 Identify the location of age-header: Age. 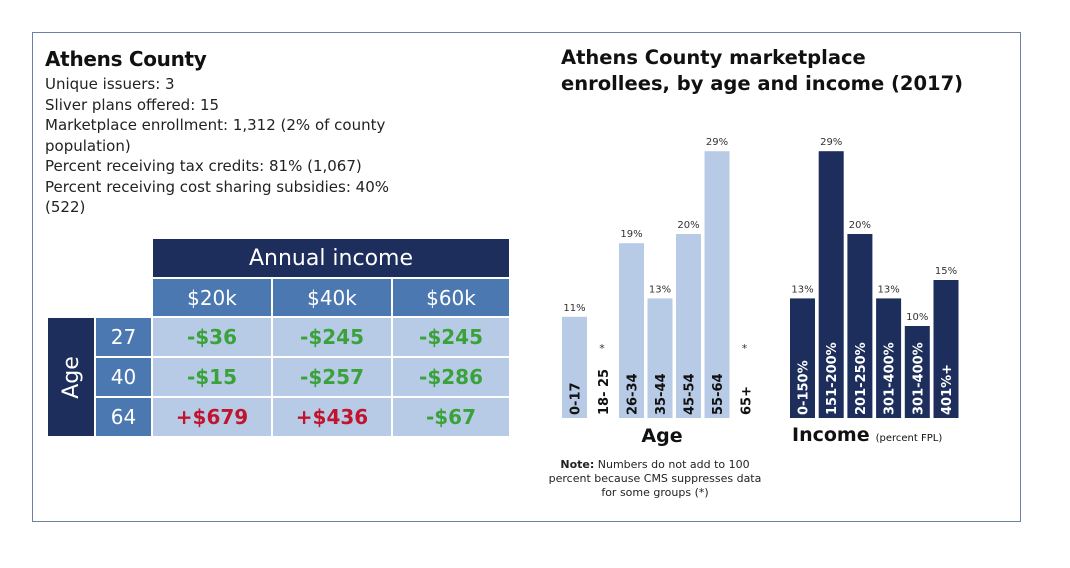
(71, 377).